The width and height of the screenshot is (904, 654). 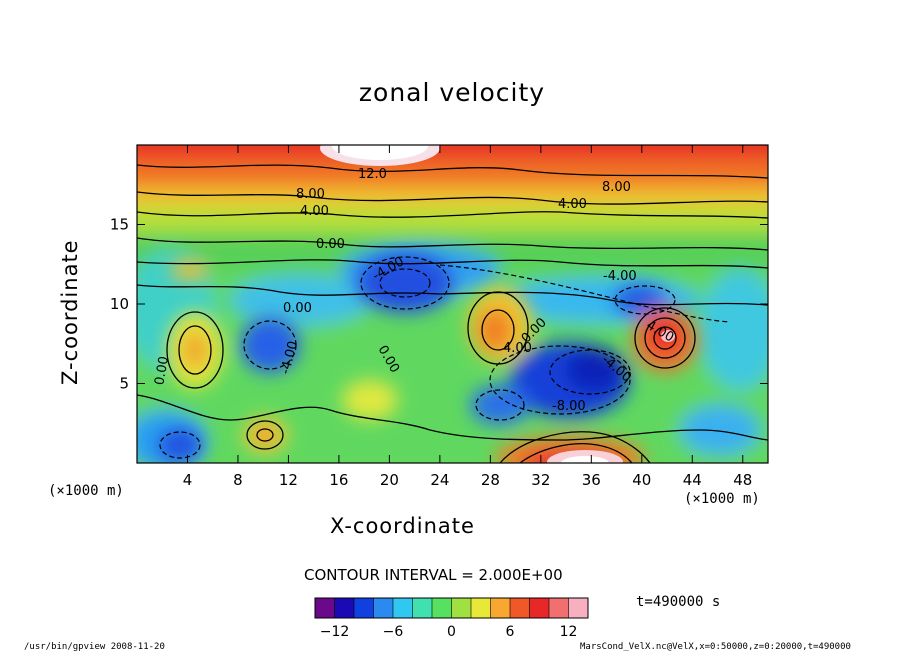 I want to click on colorbar-tick-label: −12, so click(x=335, y=632).